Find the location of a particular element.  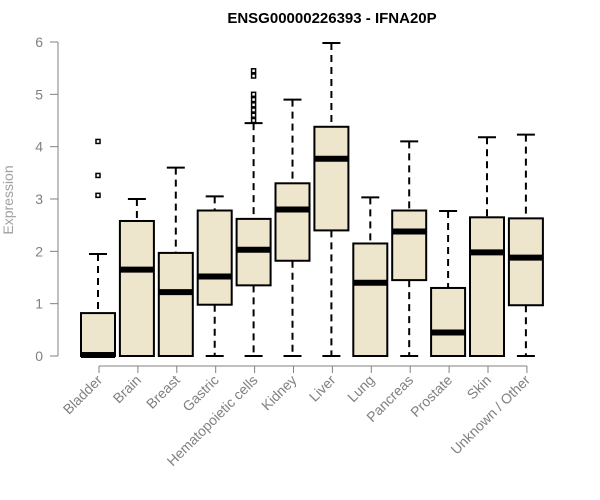

box-liver is located at coordinates (331, 199).